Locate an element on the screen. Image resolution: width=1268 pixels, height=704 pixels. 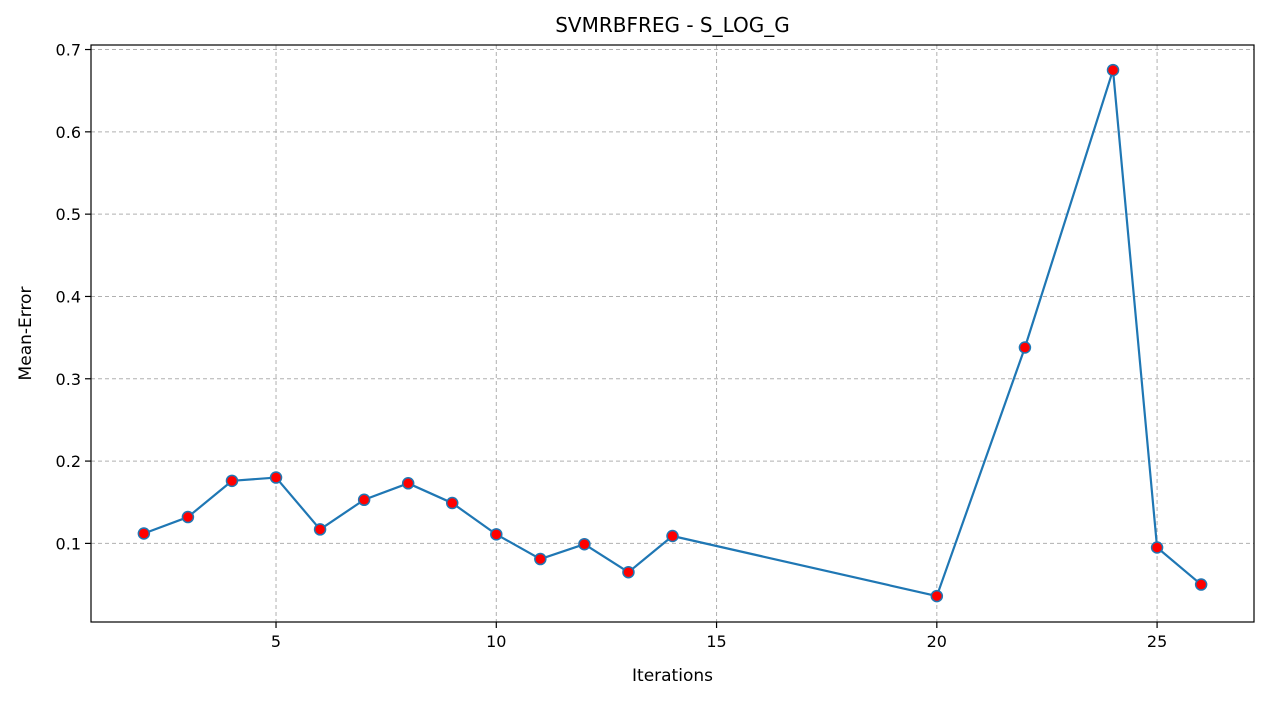
x-tick-label: 5 is located at coordinates (276, 641).